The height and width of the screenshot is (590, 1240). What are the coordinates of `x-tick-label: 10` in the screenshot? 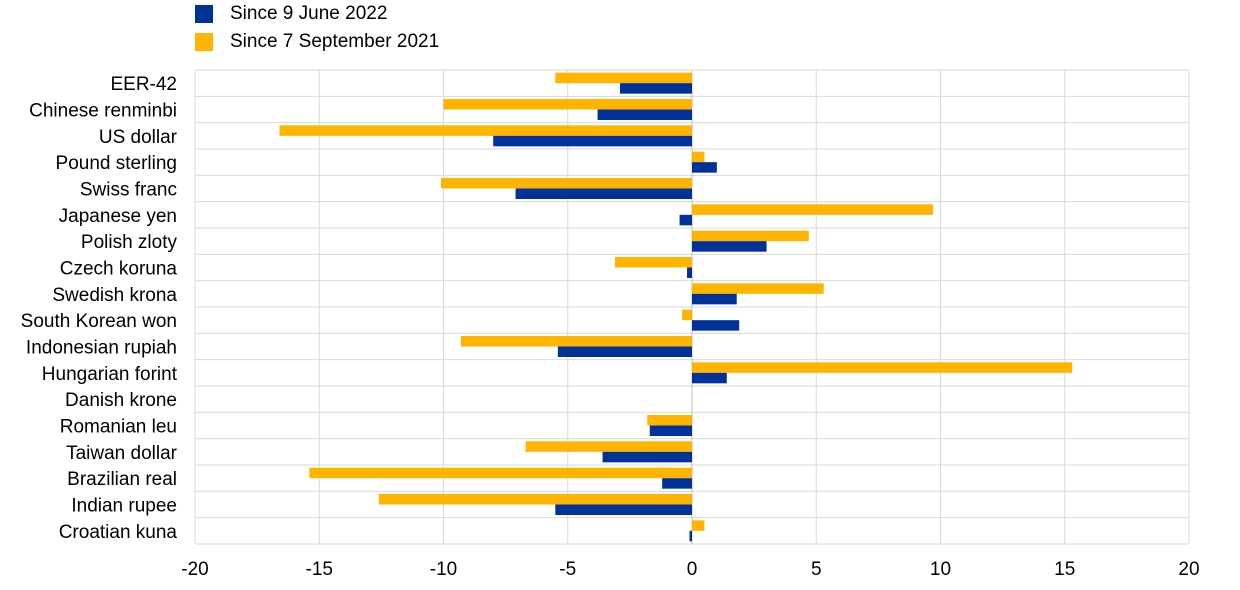 It's located at (940, 569).